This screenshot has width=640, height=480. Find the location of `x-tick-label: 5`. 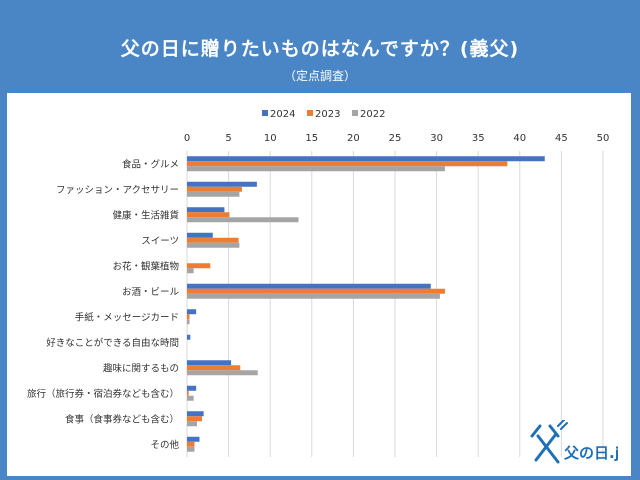

x-tick-label: 5 is located at coordinates (228, 138).